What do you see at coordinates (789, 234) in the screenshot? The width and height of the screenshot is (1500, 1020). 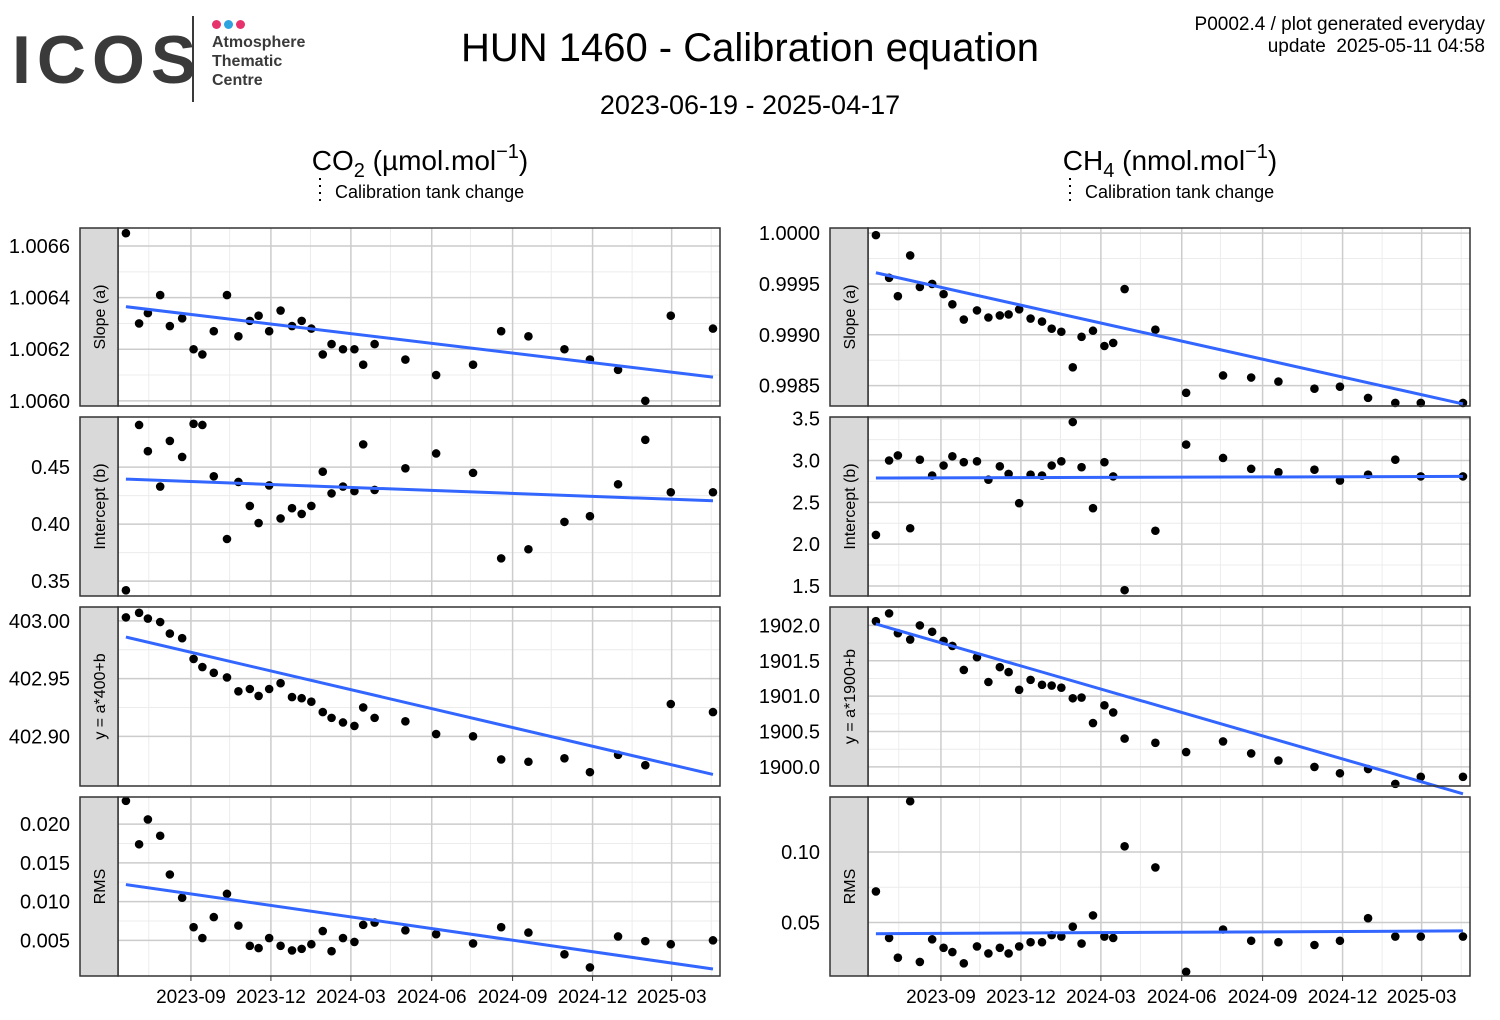 I see `y-tick-label: 1.0000` at bounding box center [789, 234].